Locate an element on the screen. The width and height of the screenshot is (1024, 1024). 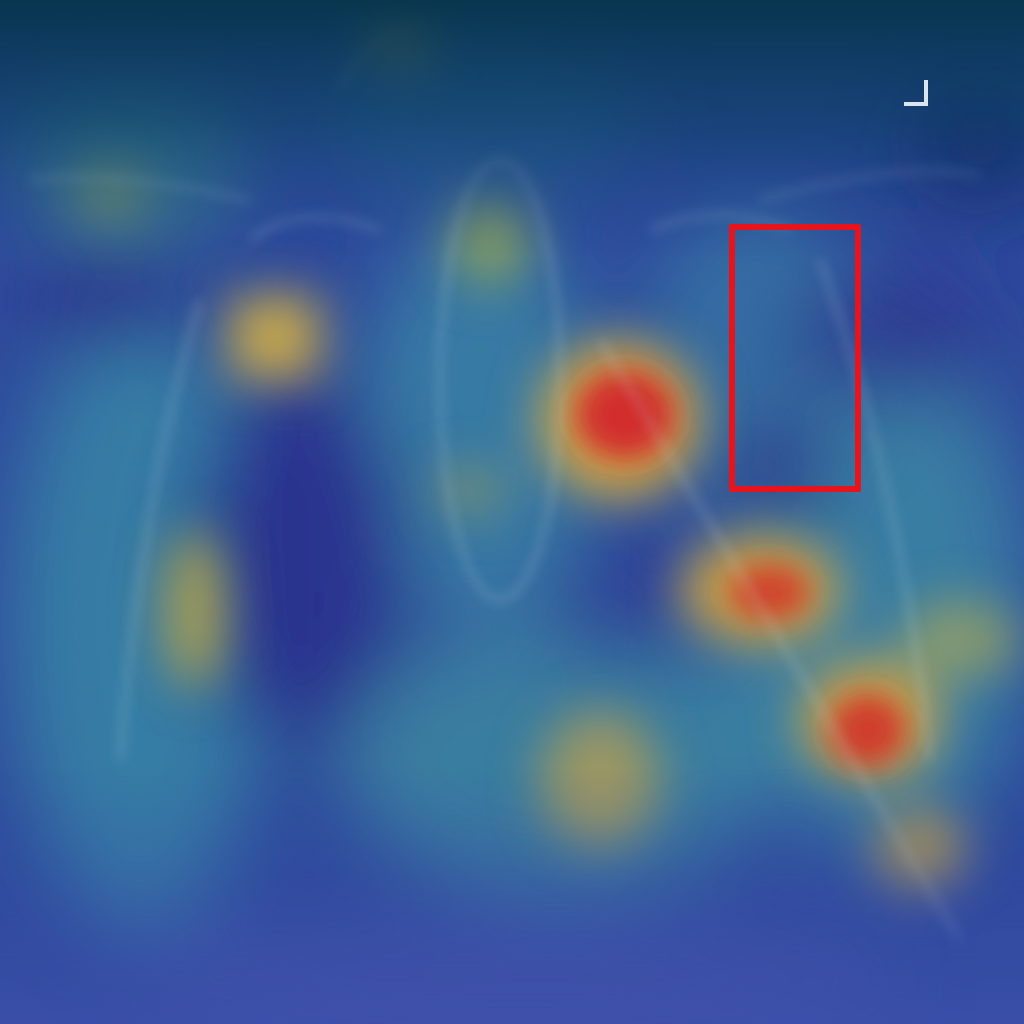
region-of-interest-box is located at coordinates (795, 358).